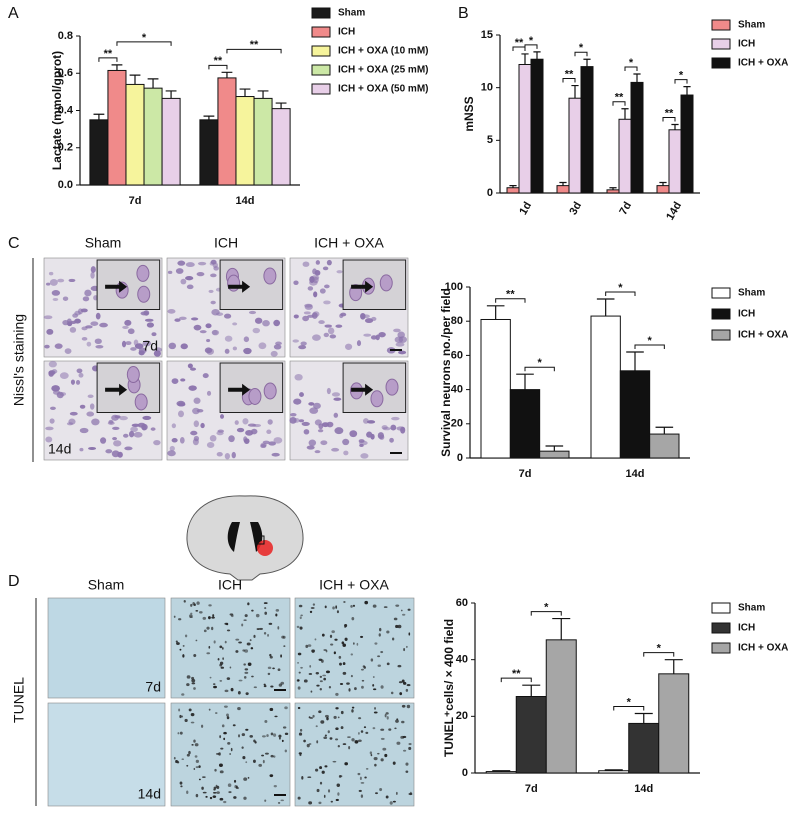 The height and width of the screenshot is (817, 800). I want to click on y-tick-label: 100, so click(454, 287).